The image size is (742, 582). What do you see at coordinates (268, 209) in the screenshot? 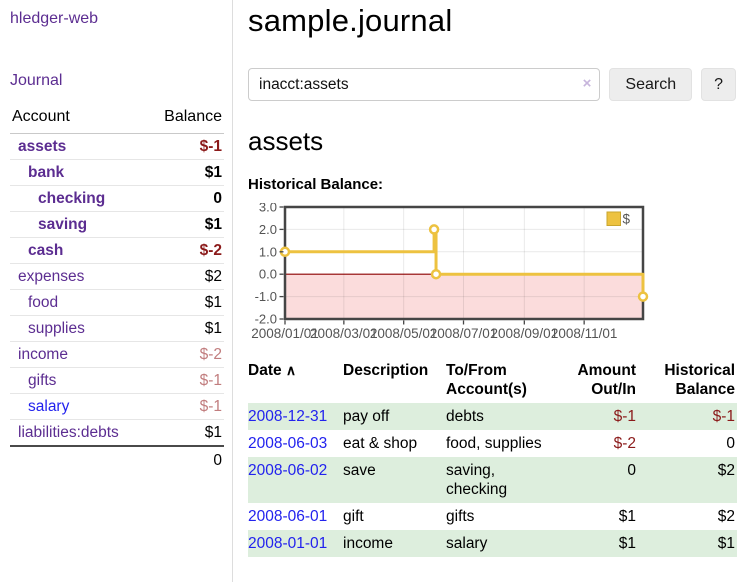
I see `svg-text: 3.0` at bounding box center [268, 209].